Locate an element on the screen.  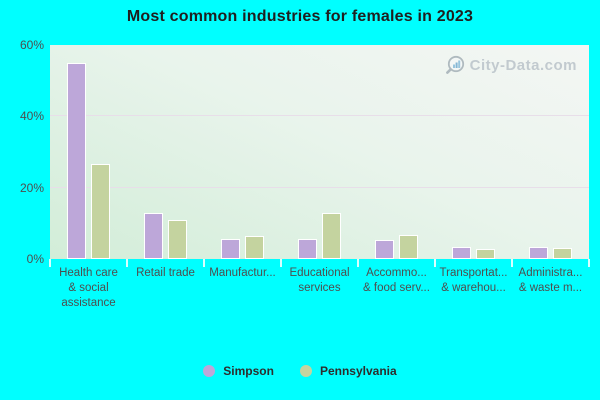
y-tick-label-60: 60% is located at coordinates (31, 45).